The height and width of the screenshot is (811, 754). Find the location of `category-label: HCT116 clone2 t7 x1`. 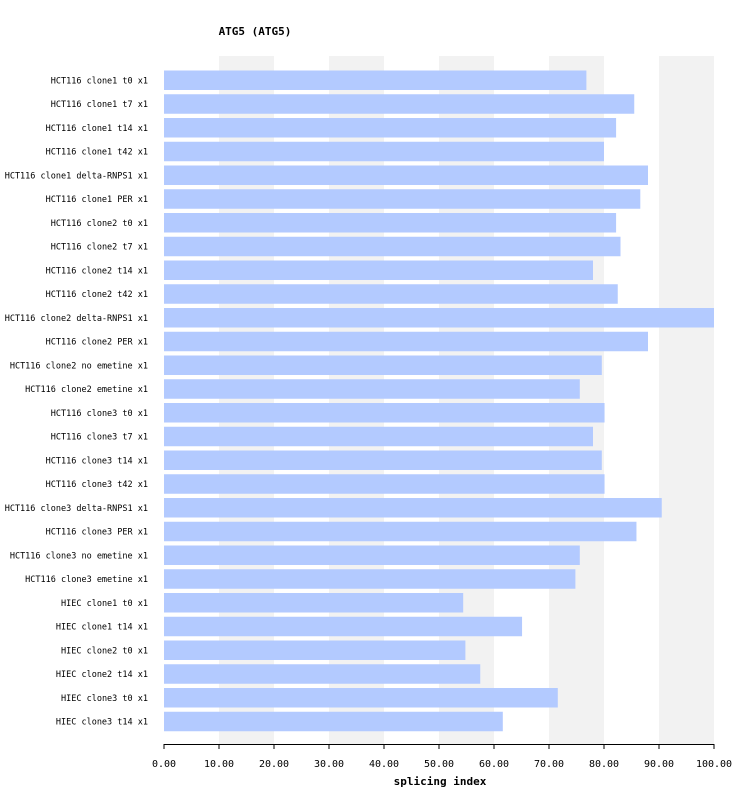

category-label: HCT116 clone2 t7 x1 is located at coordinates (99, 248).